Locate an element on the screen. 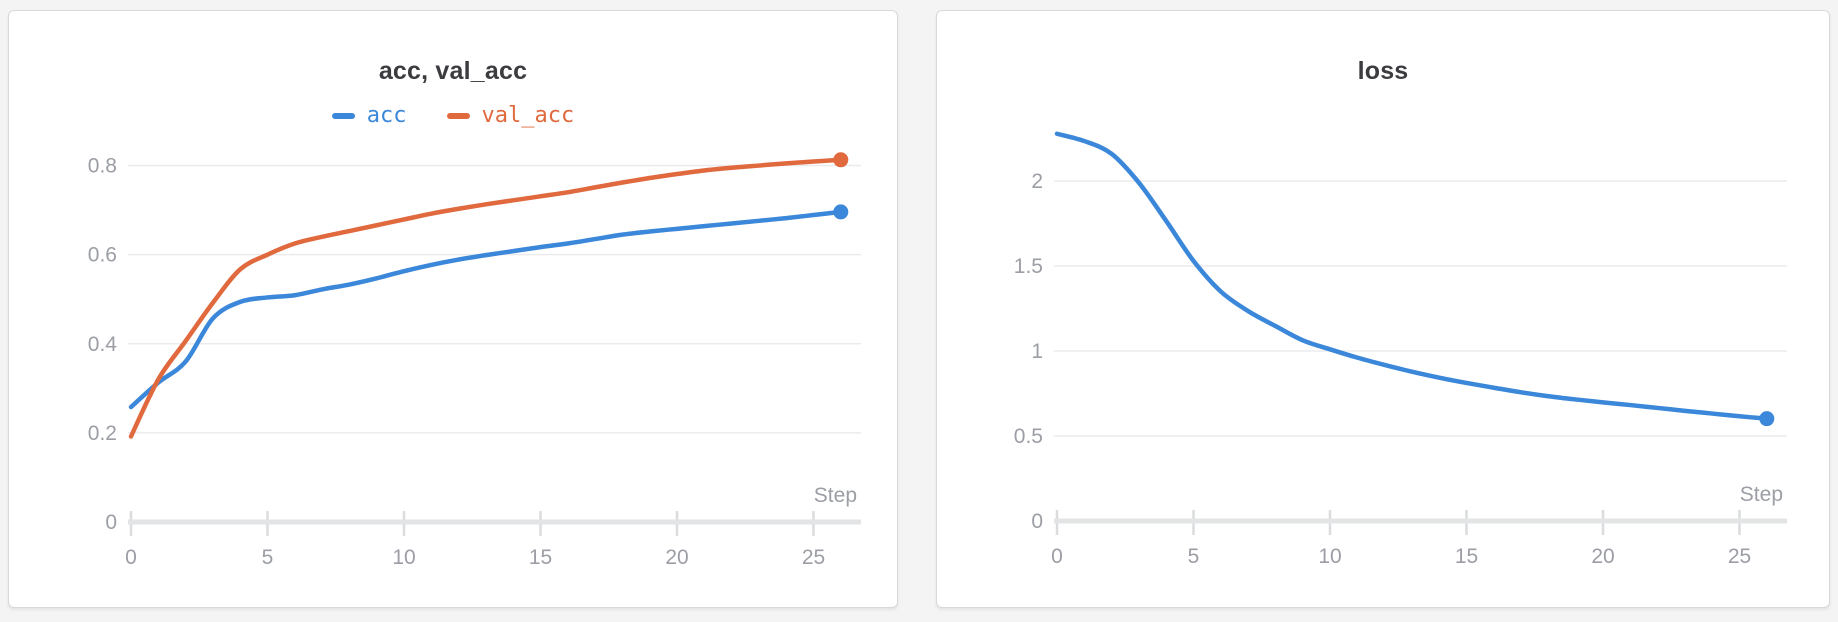 The image size is (1838, 622). legend-item-val-acc: val_acc is located at coordinates (510, 115).